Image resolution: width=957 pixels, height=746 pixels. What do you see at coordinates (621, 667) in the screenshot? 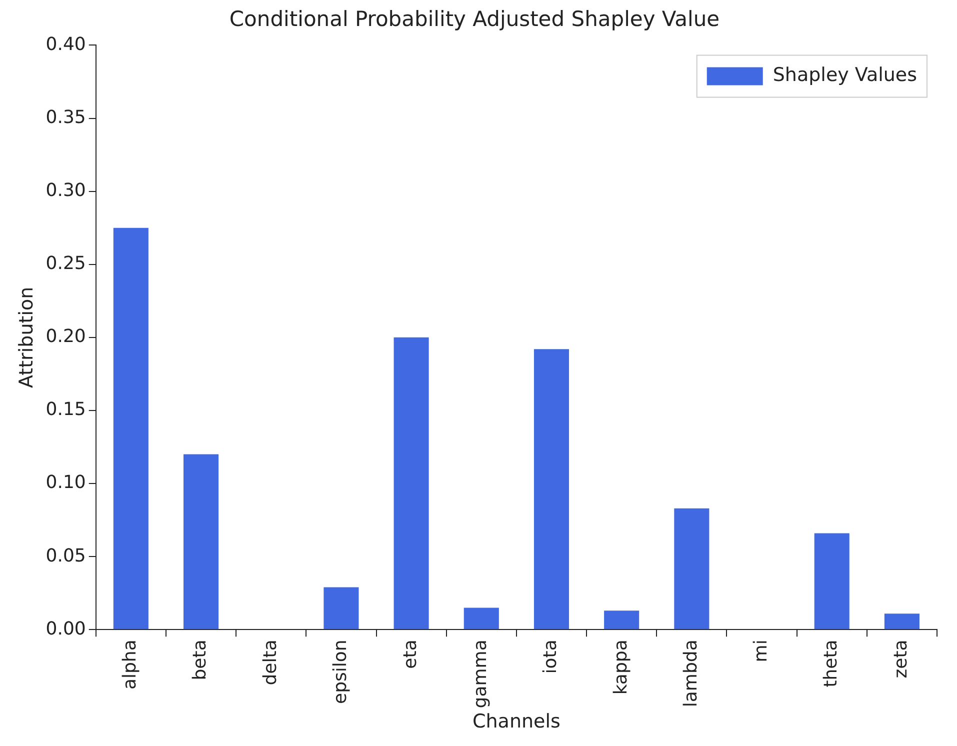
I see `x-tick-label: kappa` at bounding box center [621, 667].